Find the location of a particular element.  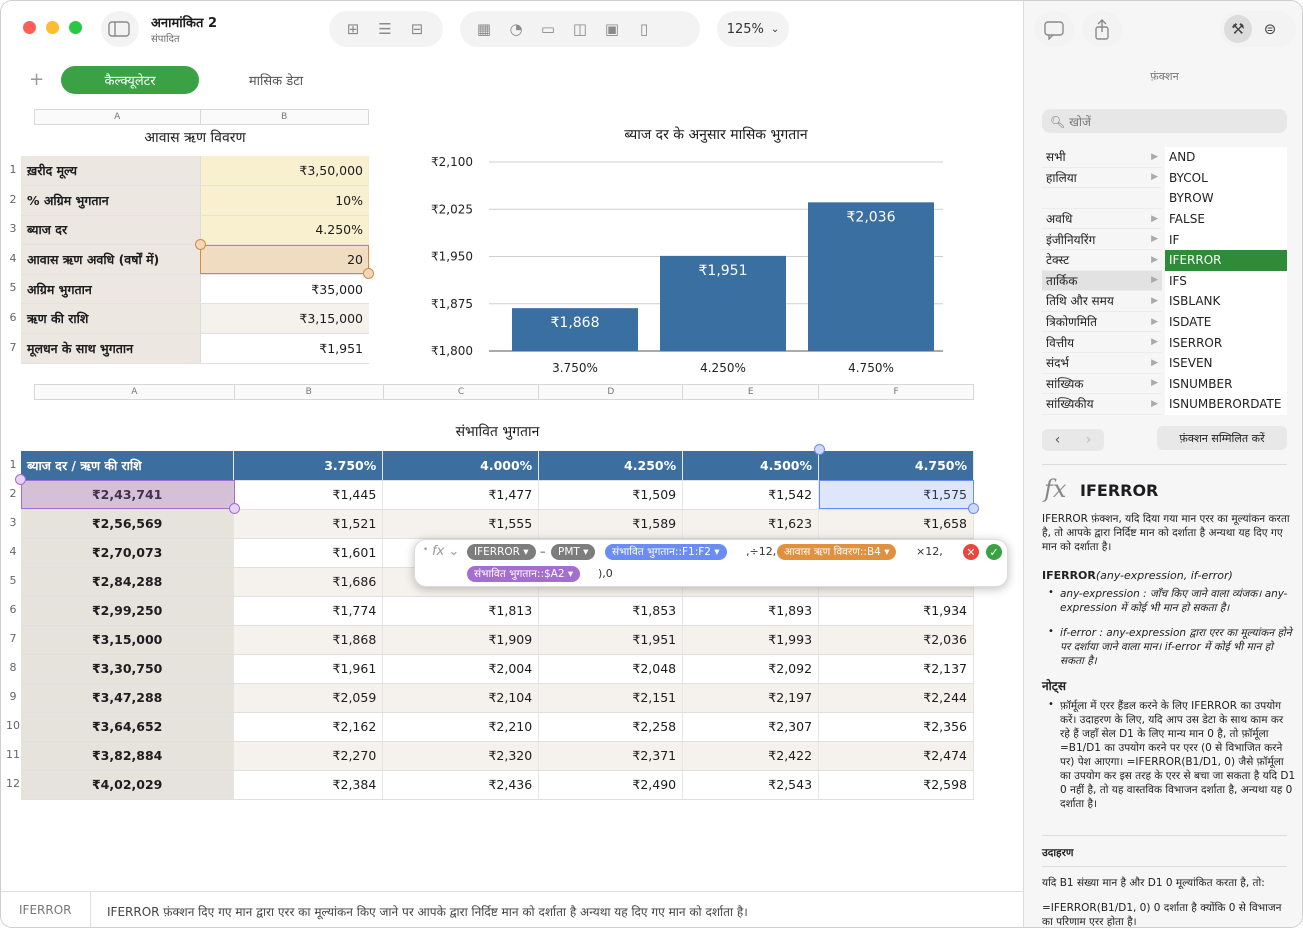

category-item: हालिया ▶ is located at coordinates (1102, 178).